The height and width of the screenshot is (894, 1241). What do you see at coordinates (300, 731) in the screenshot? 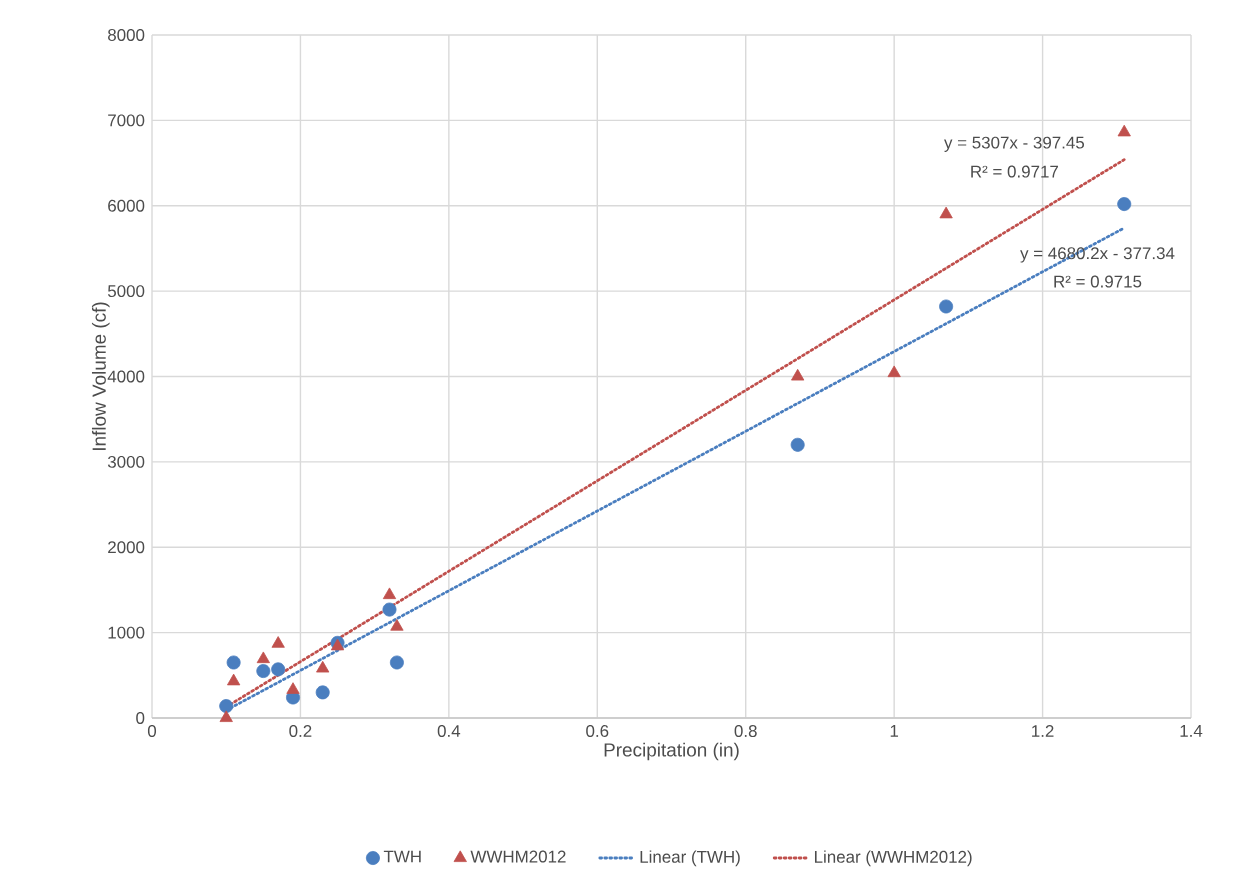
I see `x-tick-label: 0.2` at bounding box center [300, 731].